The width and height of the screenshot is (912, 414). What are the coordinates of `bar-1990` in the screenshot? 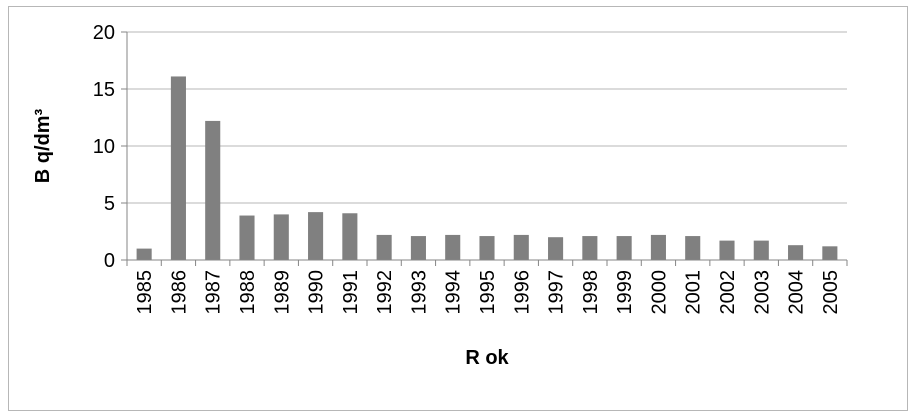 It's located at (316, 236).